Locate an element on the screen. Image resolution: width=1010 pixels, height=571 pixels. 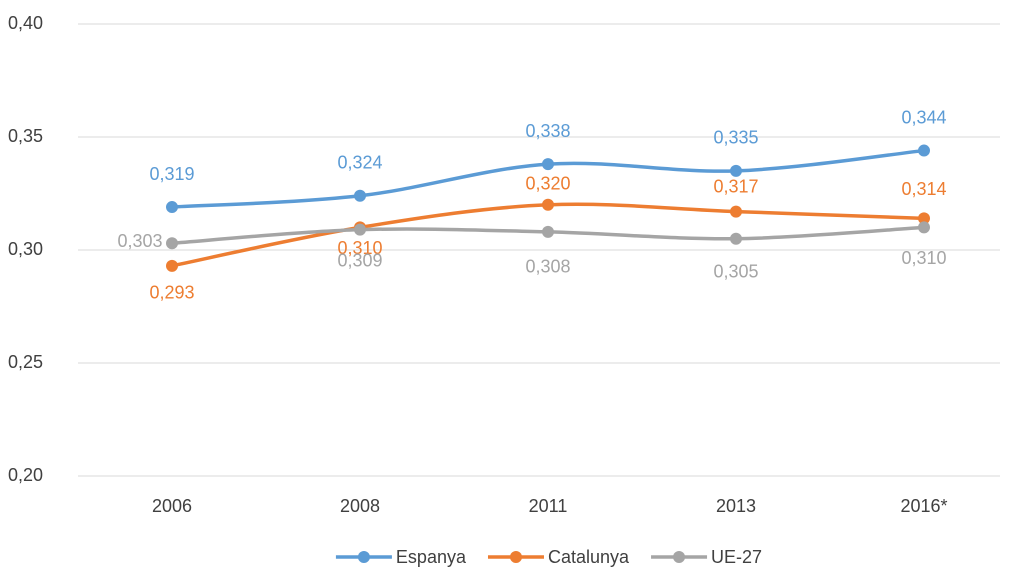
legend-item: UE-27 is located at coordinates (706, 557).